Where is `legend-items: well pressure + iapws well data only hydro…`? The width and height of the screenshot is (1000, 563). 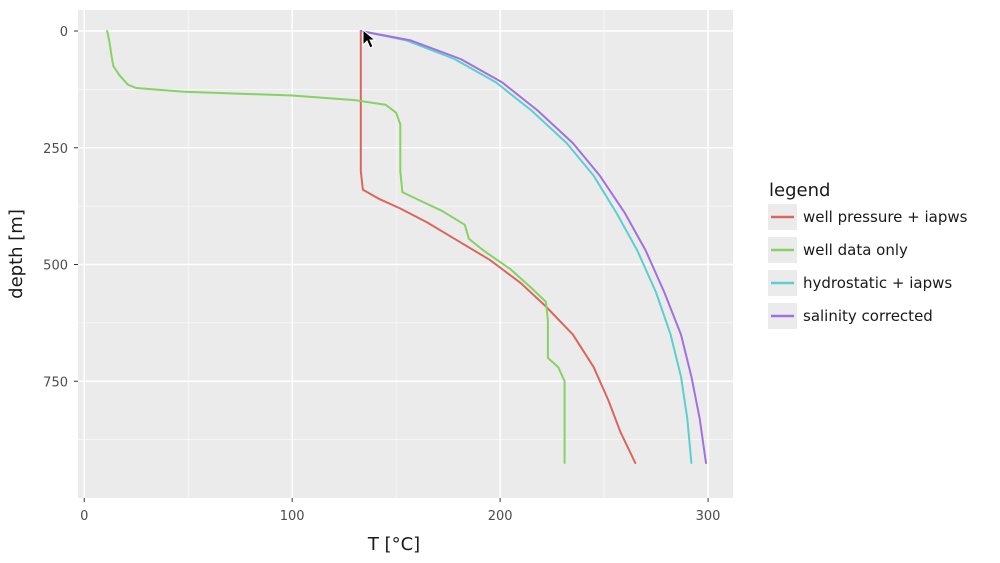
legend-items: well pressure + iapws well data only hydro… is located at coordinates (868, 266).